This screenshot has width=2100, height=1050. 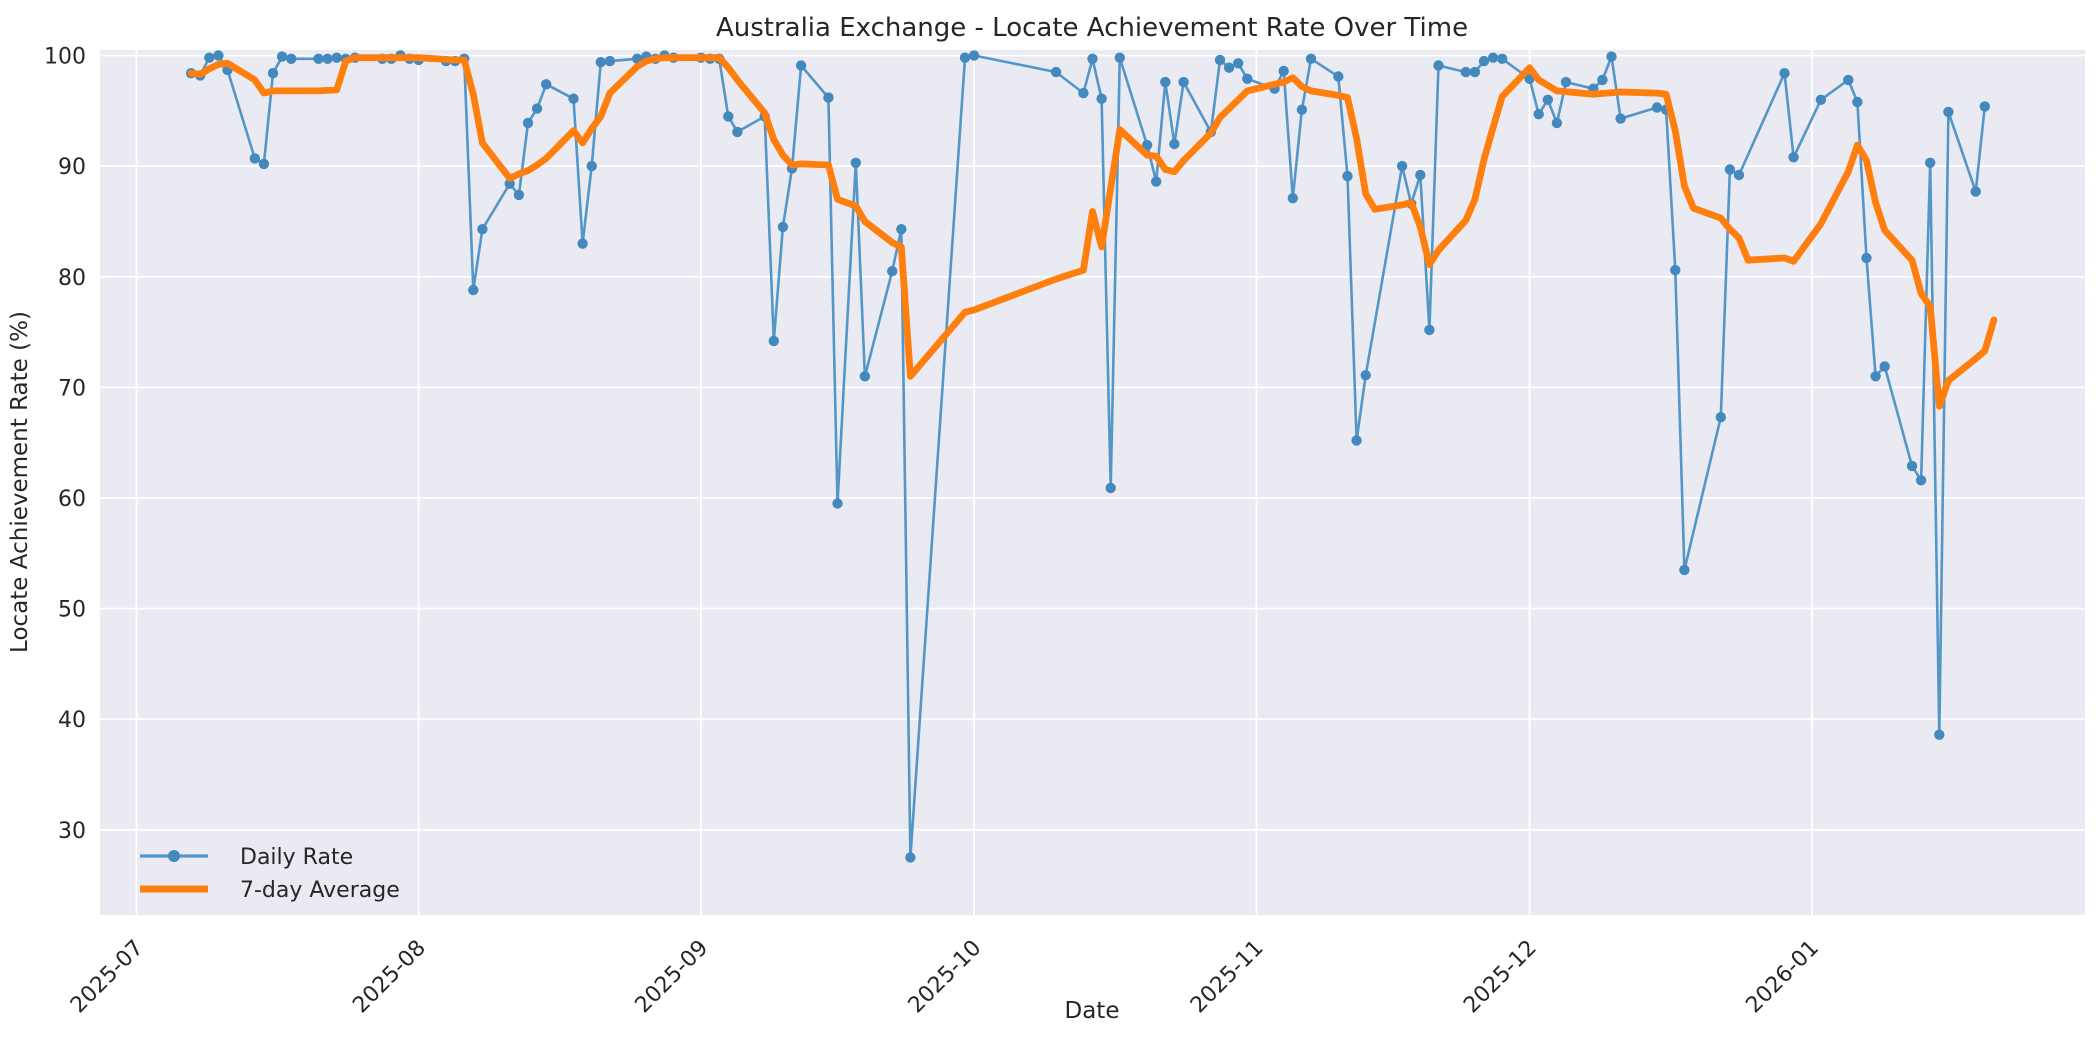 What do you see at coordinates (65, 57) in the screenshot?
I see `y-tick-label: 100` at bounding box center [65, 57].